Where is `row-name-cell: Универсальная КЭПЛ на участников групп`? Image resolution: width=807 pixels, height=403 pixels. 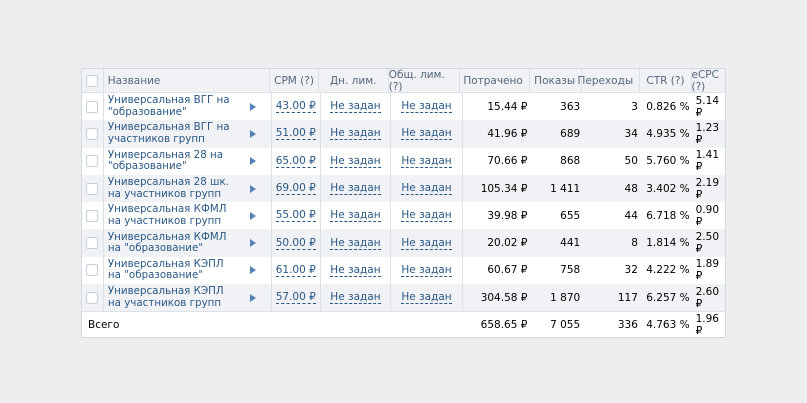
row-name-cell: Универсальная КЭПЛ на участников групп is located at coordinates (169, 297).